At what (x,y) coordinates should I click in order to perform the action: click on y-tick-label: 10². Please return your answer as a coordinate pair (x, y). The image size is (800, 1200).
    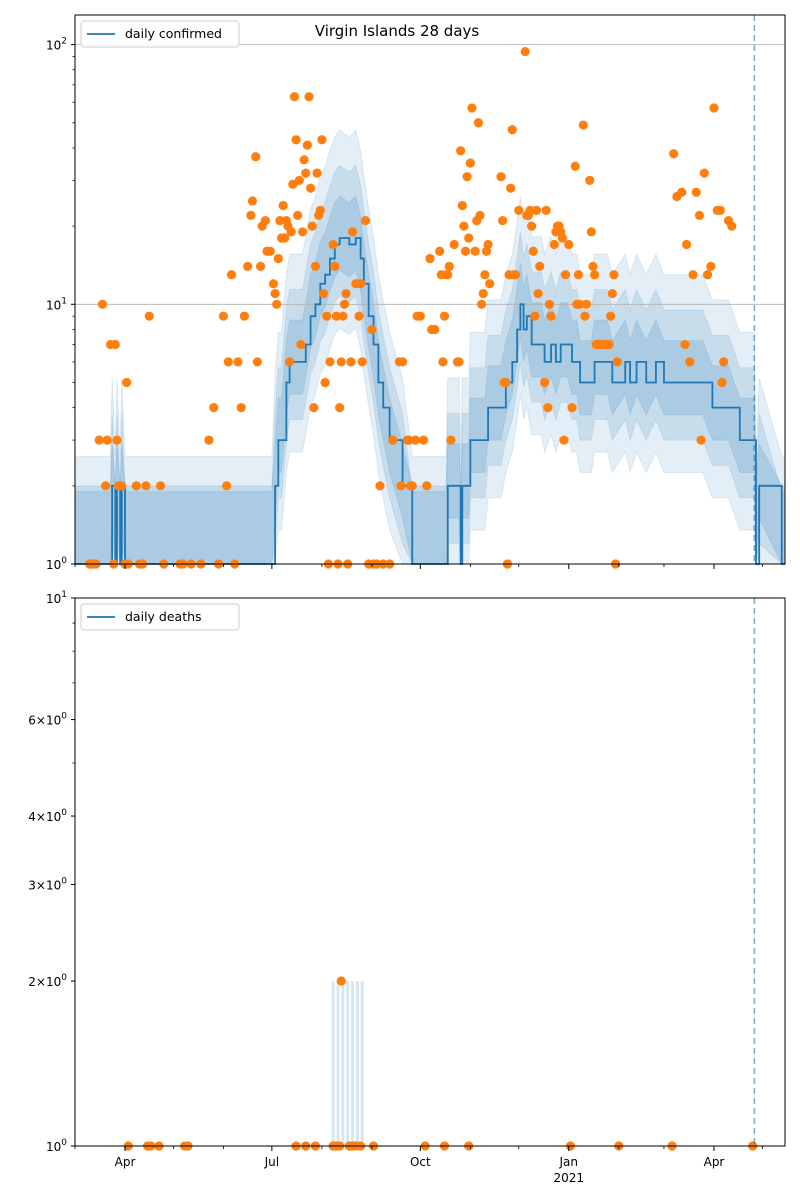
    Looking at the image, I should click on (56, 45).